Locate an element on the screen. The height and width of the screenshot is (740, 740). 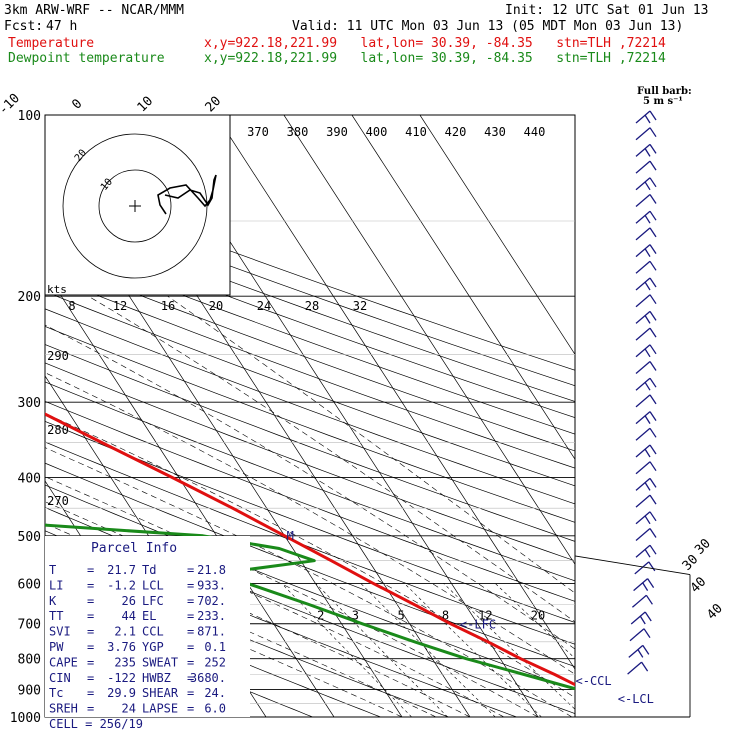
parcel-info-key: SVI is located at coordinates (60, 632).